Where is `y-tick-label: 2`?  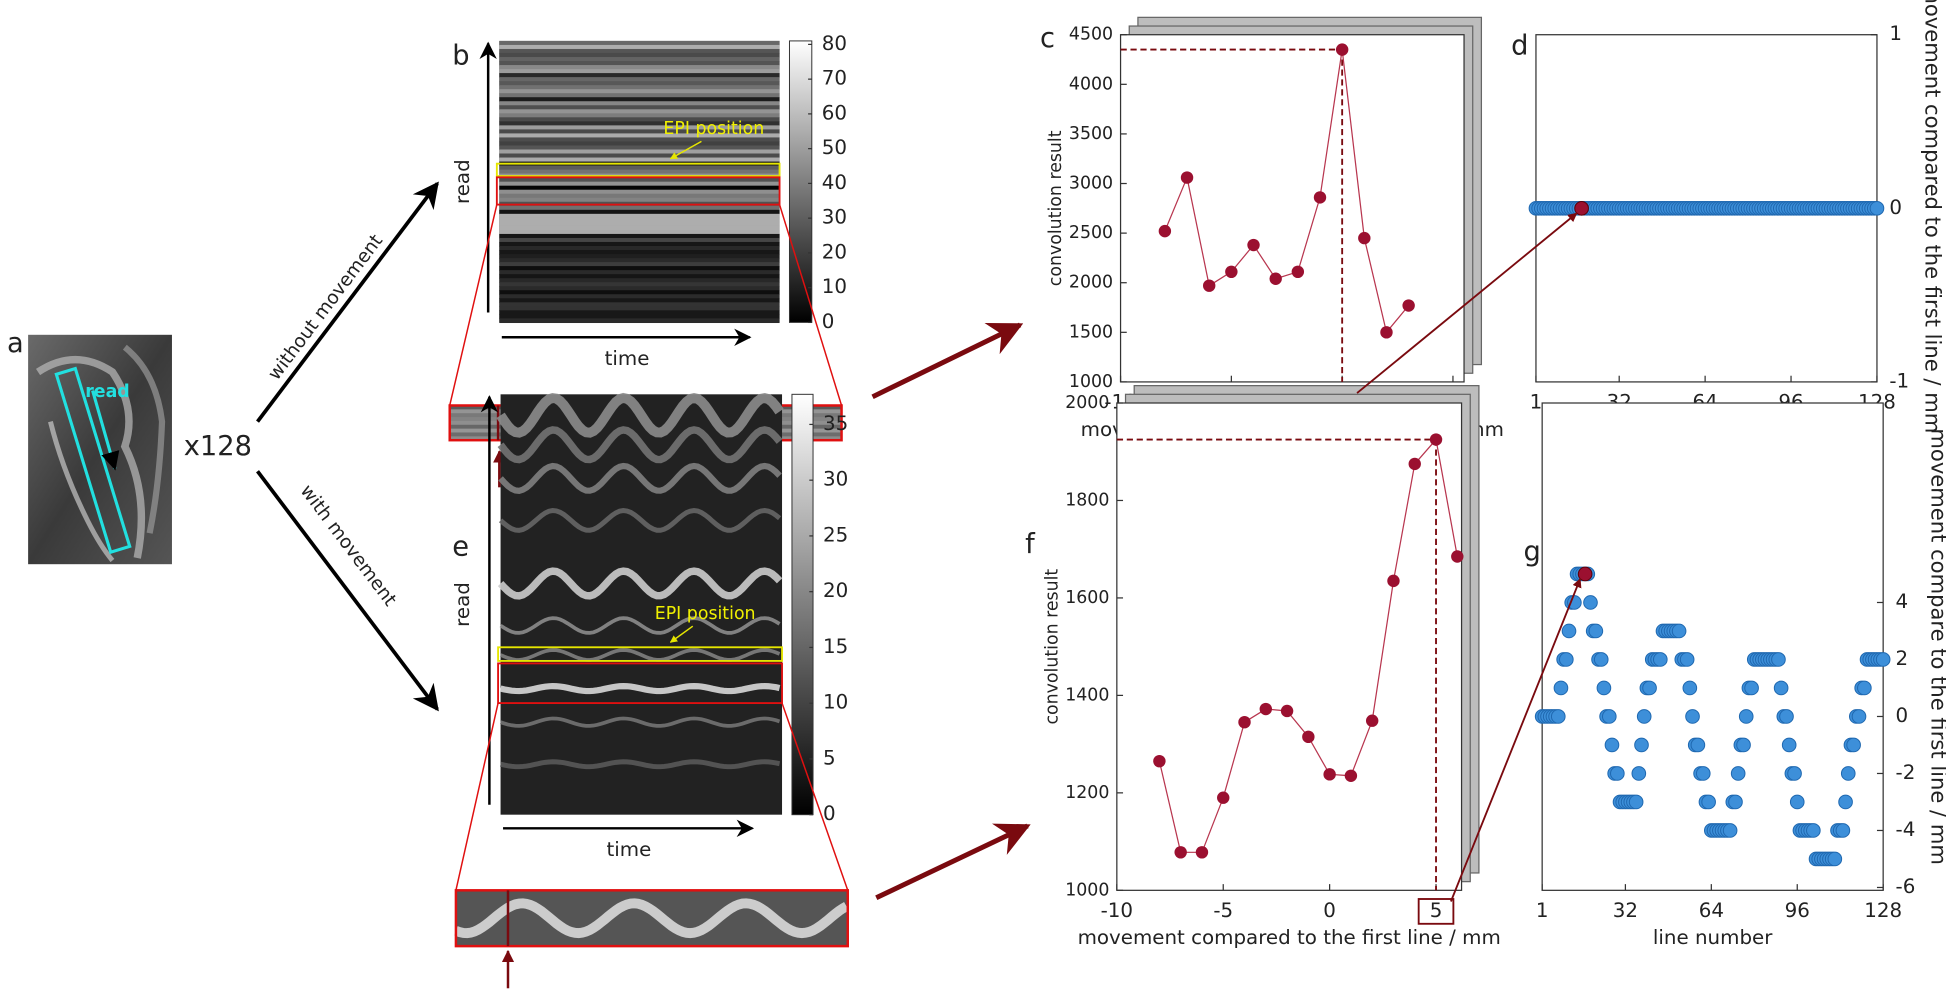 y-tick-label: 2 is located at coordinates (1902, 658).